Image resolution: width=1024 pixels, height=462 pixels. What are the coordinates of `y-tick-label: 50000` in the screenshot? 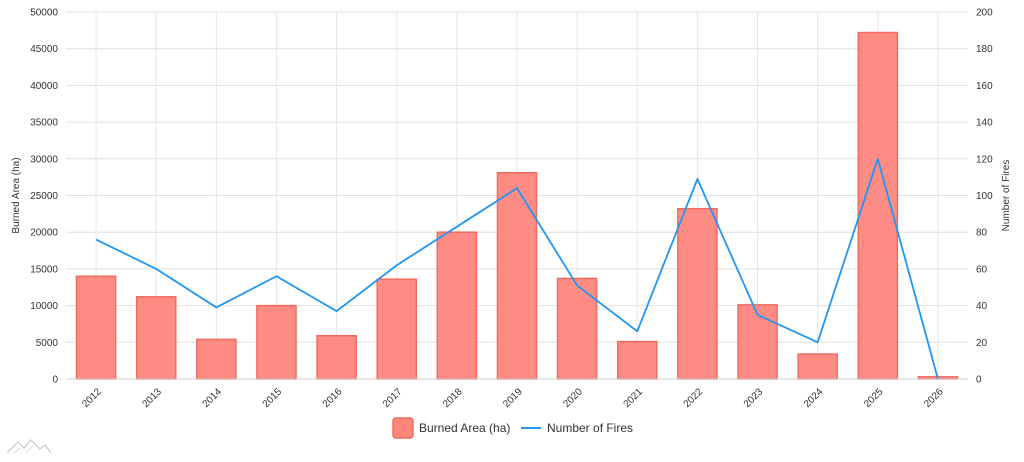 It's located at (44, 13).